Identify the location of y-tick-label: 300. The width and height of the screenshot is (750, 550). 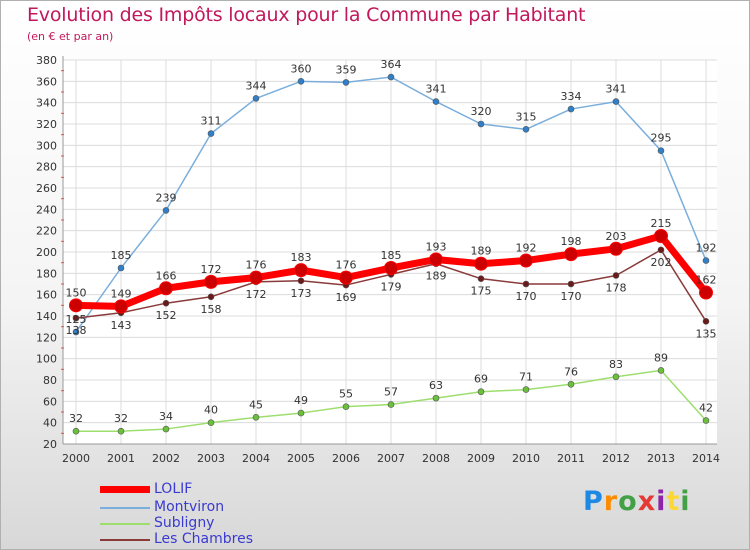
(46, 145).